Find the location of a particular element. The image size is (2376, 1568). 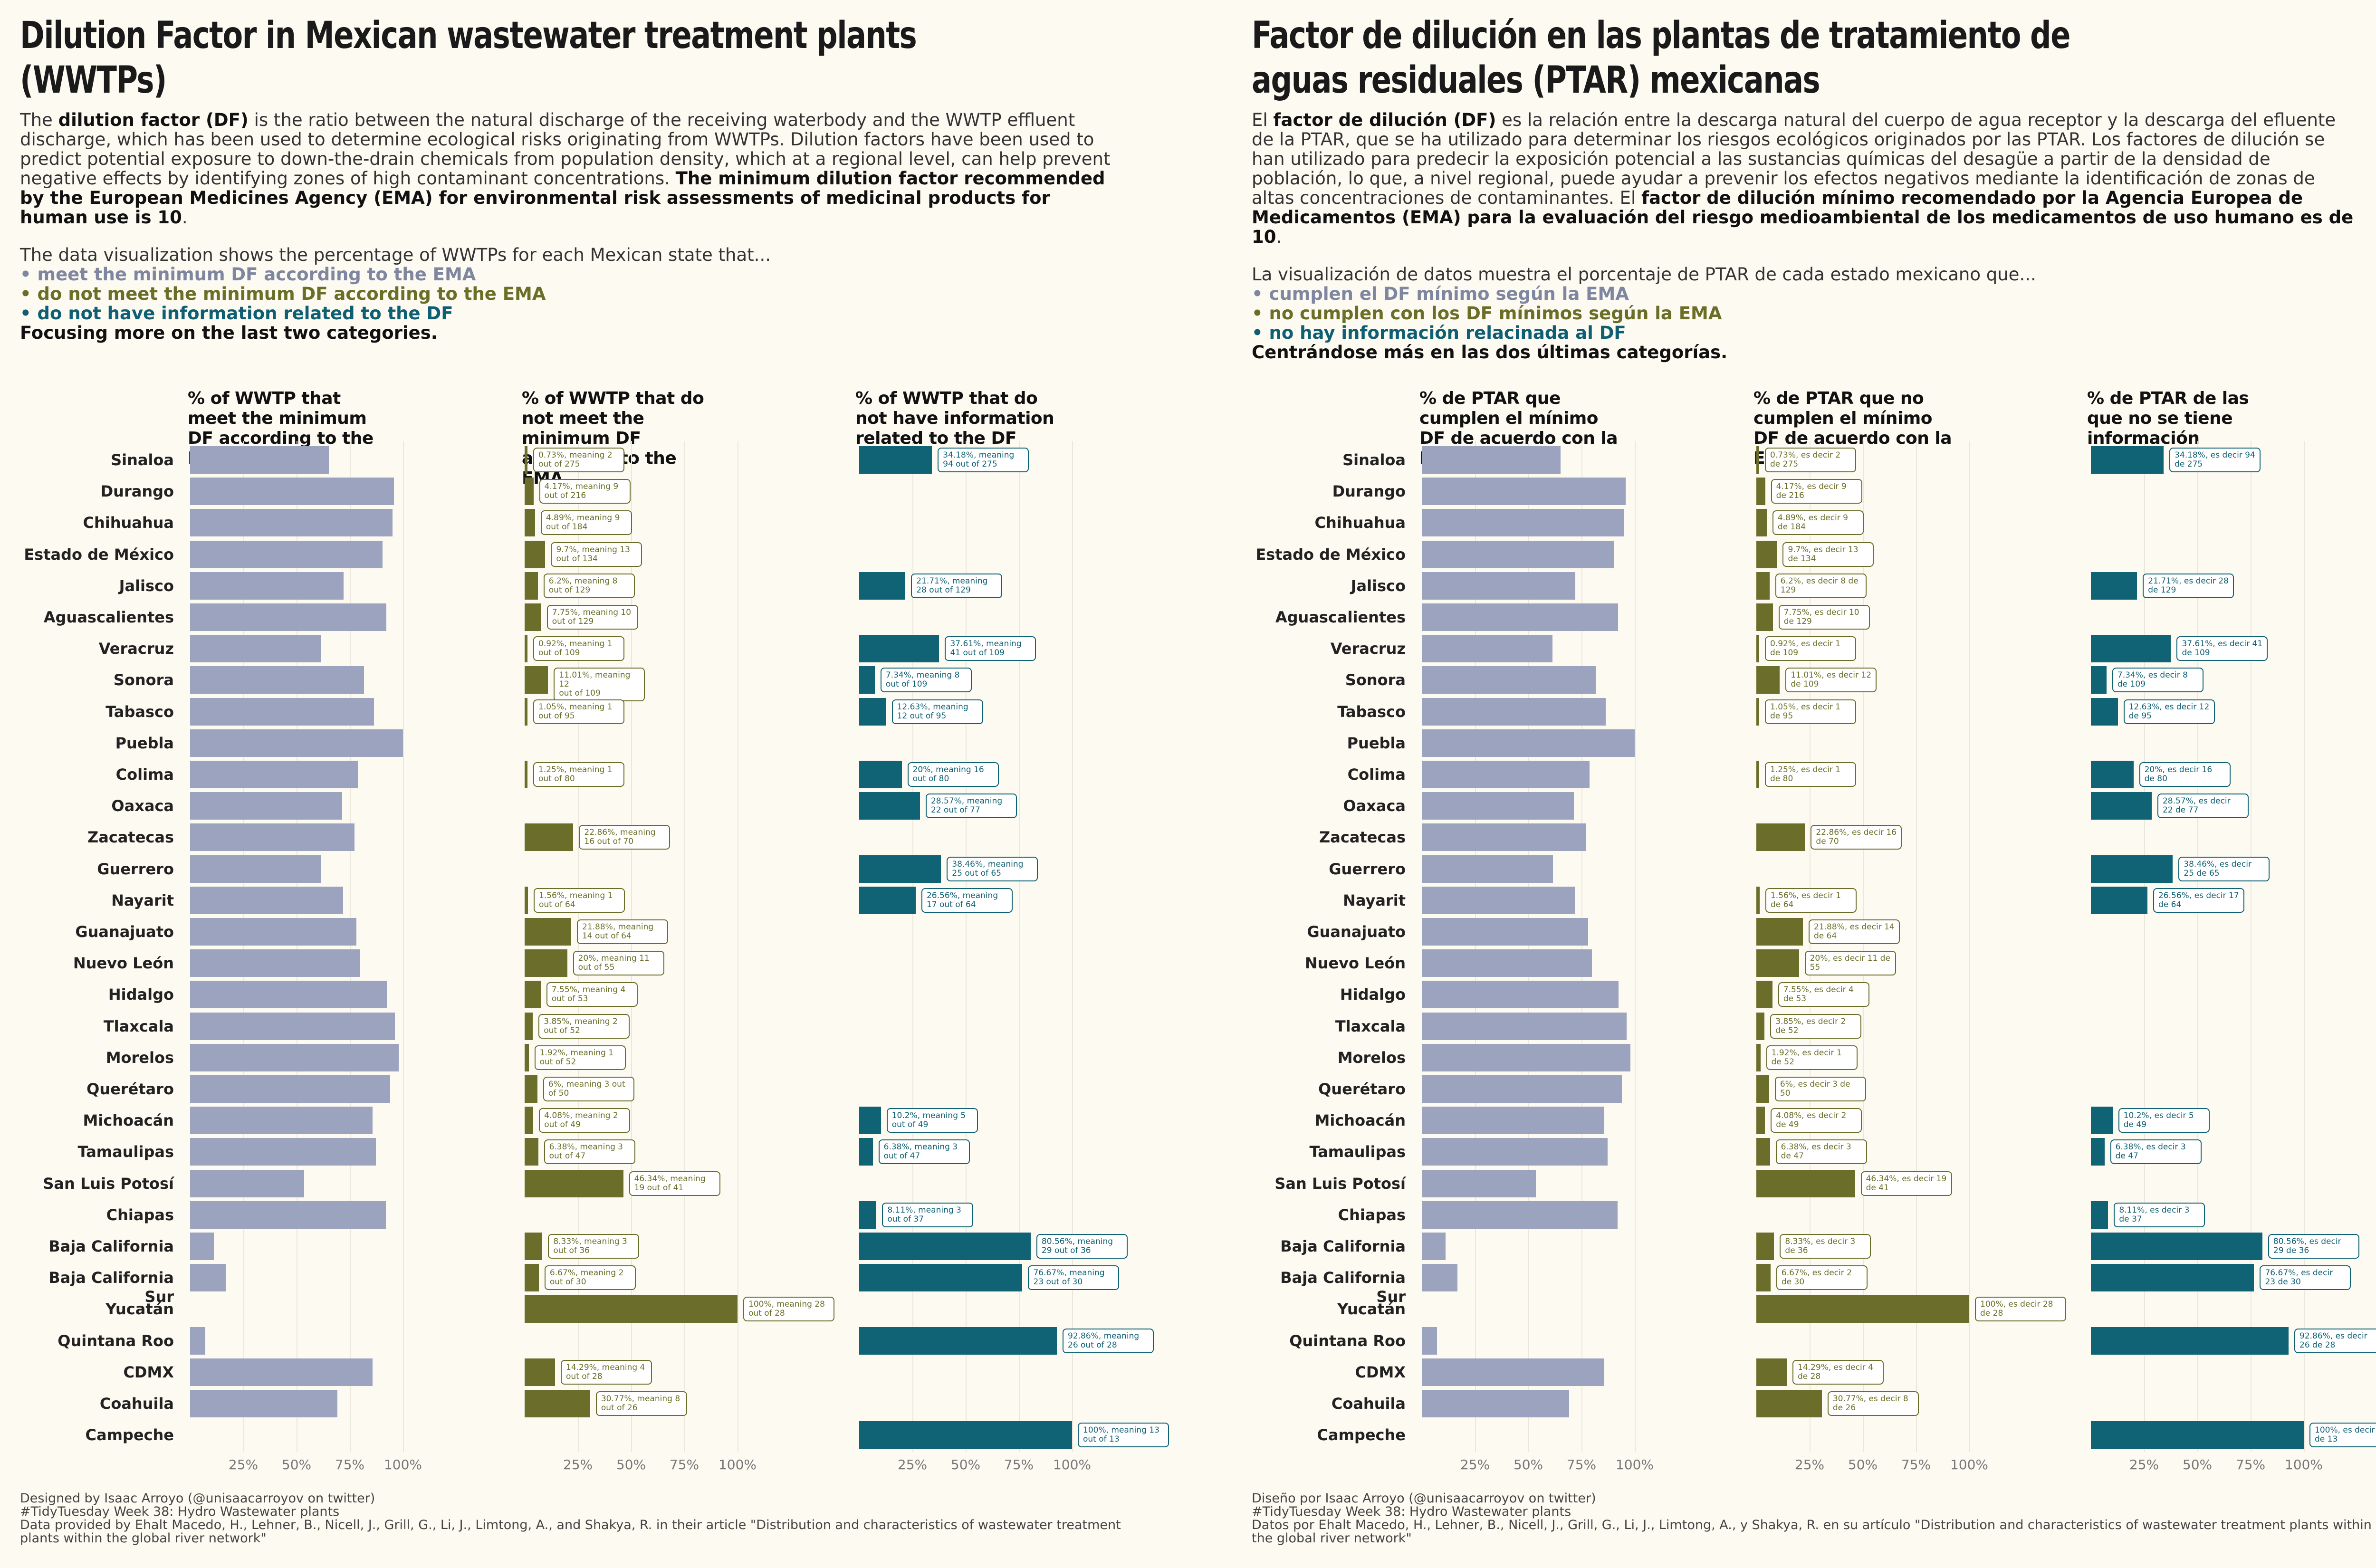

value-label: 20%, es decir 11 de 55 is located at coordinates (1850, 964).